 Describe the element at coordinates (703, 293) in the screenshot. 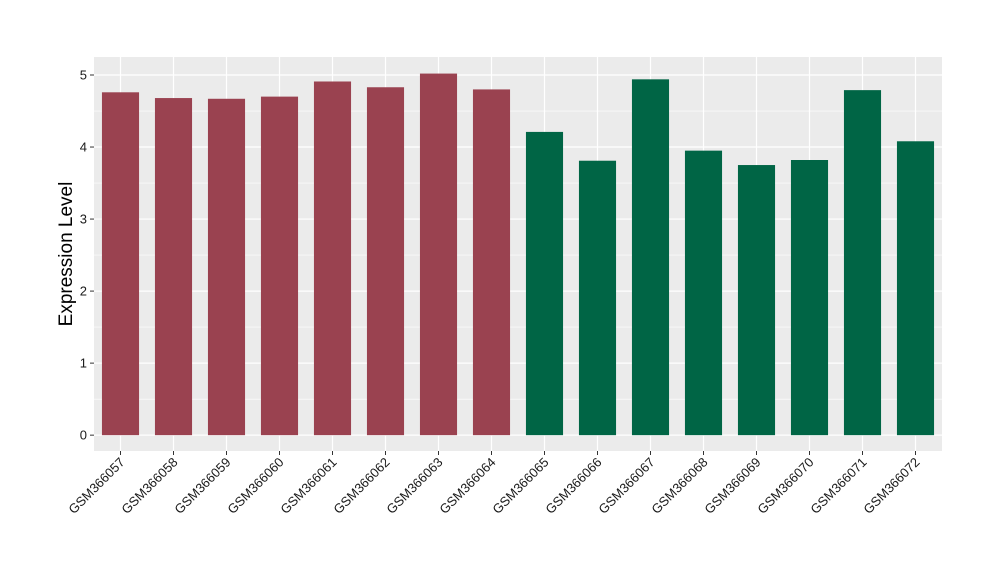

I see `bar-GSM366068` at that location.